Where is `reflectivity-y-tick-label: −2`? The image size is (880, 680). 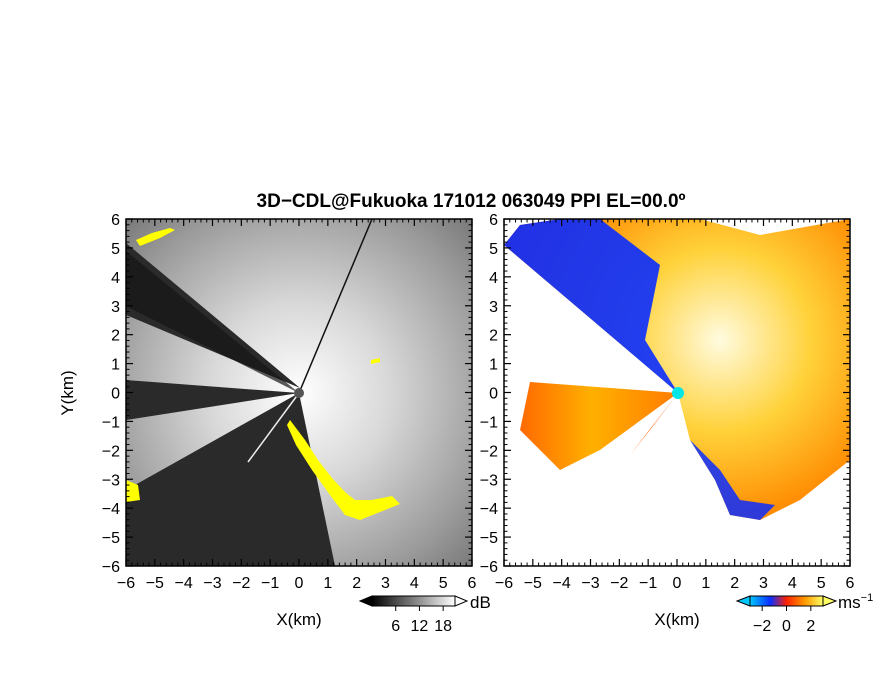
reflectivity-y-tick-label: −2 is located at coordinates (111, 451).